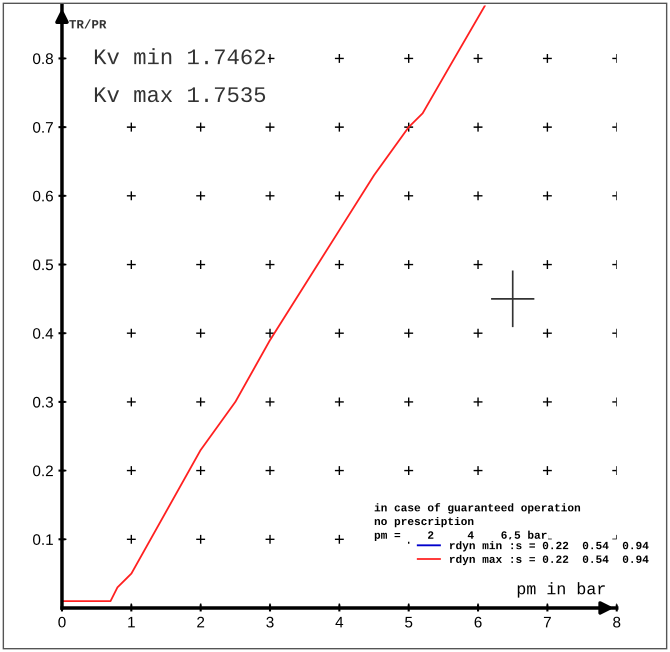 This screenshot has height=652, width=670. Describe the element at coordinates (549, 560) in the screenshot. I see `legend-label: rdyn max :s = 0.22 0.54 0.94` at that location.